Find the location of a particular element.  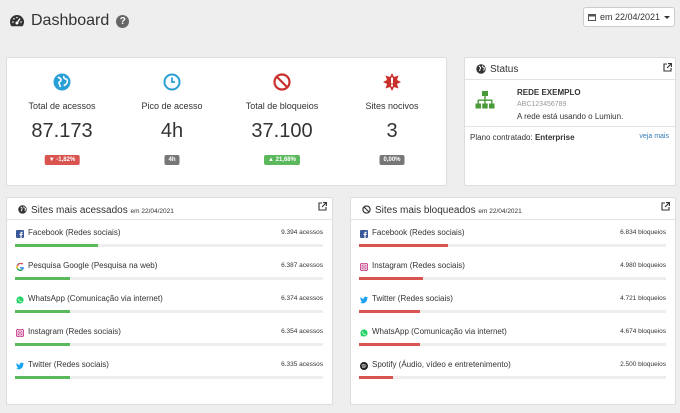

list-item: Facebook (Redes sociais) 6.834 bloqueios is located at coordinates (512, 242).